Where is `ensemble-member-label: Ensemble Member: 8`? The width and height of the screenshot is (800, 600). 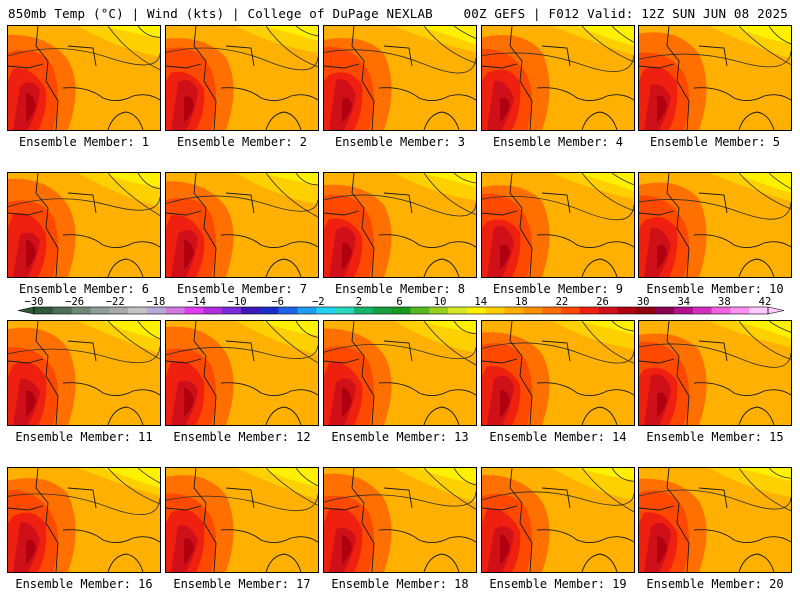
ensemble-member-label: Ensemble Member: 8 is located at coordinates (400, 289).